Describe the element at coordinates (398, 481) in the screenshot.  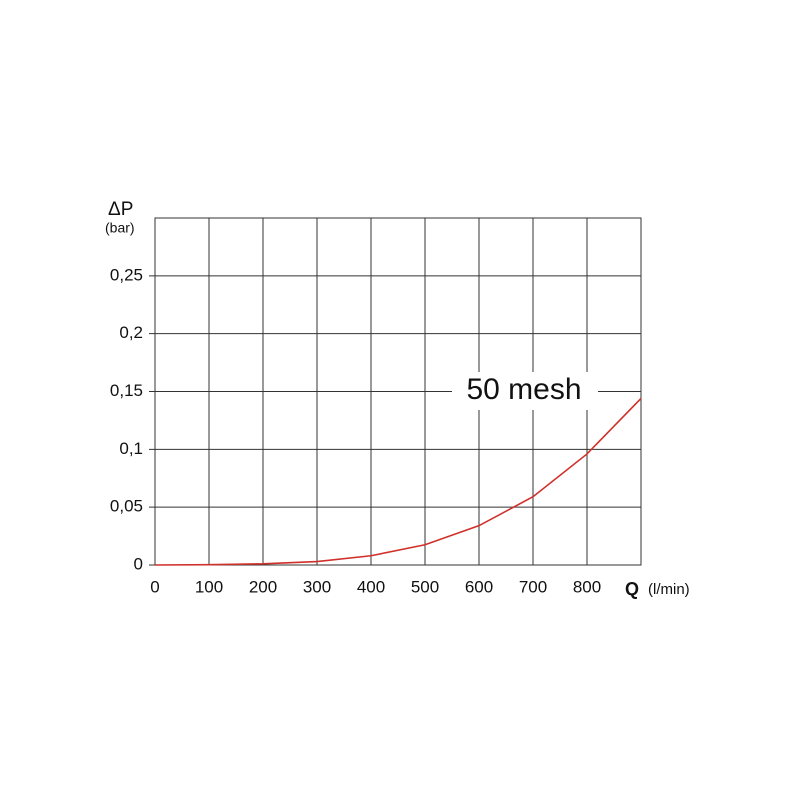
I see `line` at that location.